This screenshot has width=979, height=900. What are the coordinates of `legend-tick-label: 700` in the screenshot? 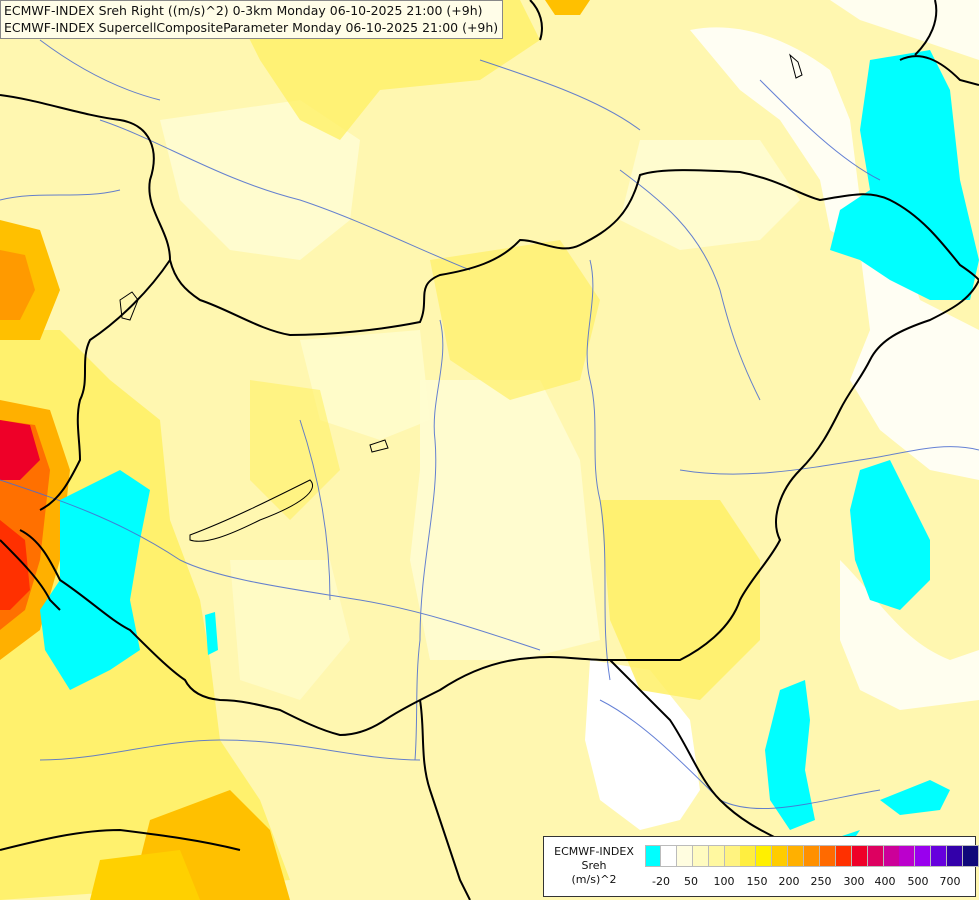 It's located at (950, 881).